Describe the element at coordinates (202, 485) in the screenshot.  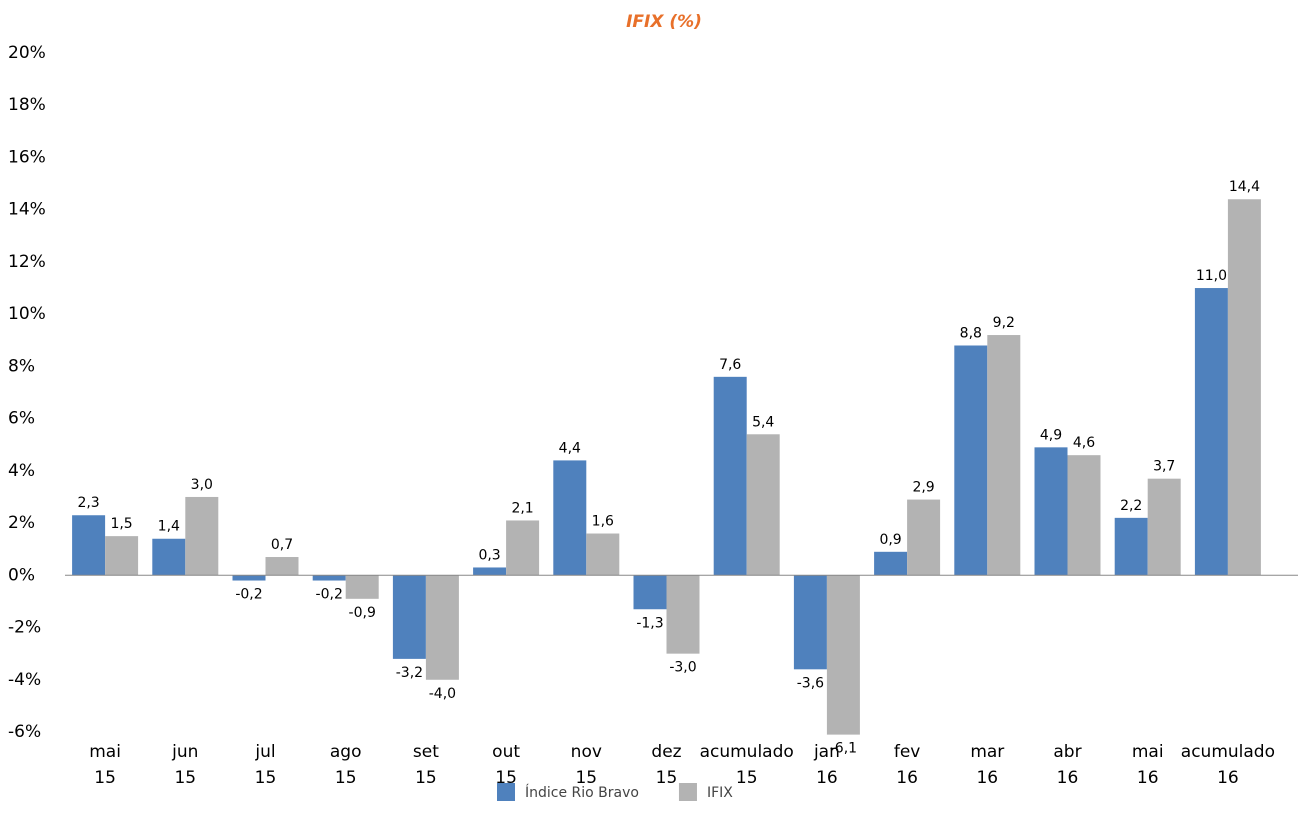
I see `data-label: 3,0` at that location.